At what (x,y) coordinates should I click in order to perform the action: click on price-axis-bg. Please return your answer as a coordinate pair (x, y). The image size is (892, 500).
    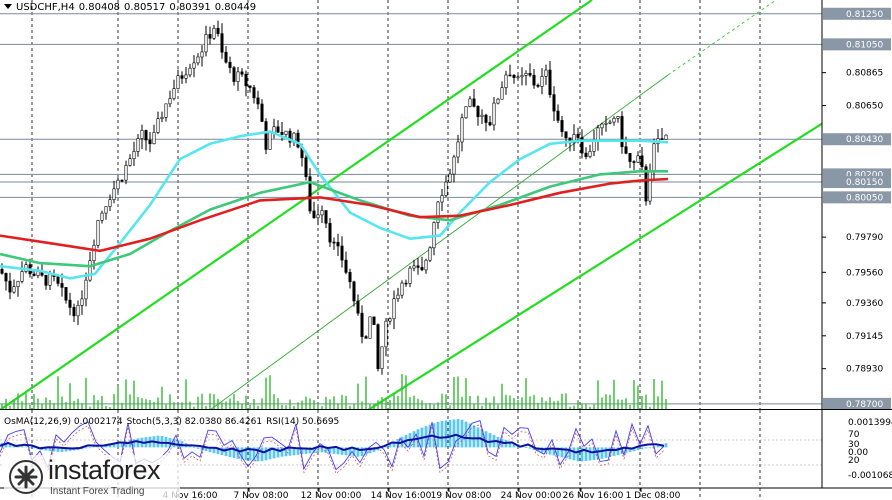
    Looking at the image, I should click on (857, 205).